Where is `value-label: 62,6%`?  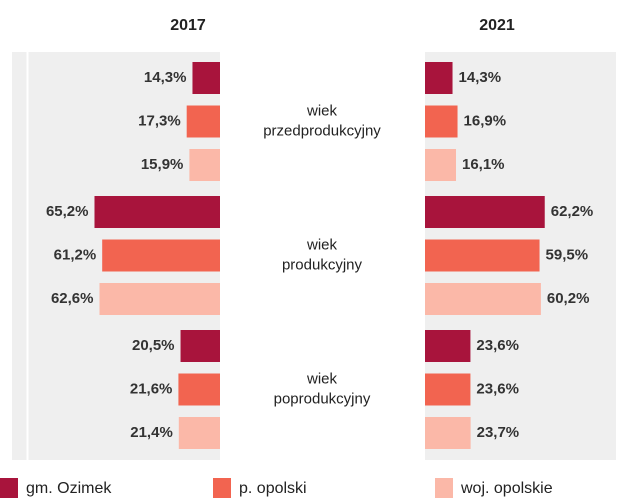
value-label: 62,6% is located at coordinates (72, 298).